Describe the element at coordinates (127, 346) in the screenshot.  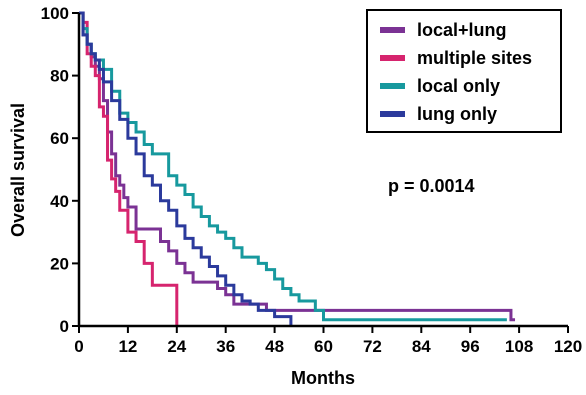
I see `x-tick-label: 12` at that location.